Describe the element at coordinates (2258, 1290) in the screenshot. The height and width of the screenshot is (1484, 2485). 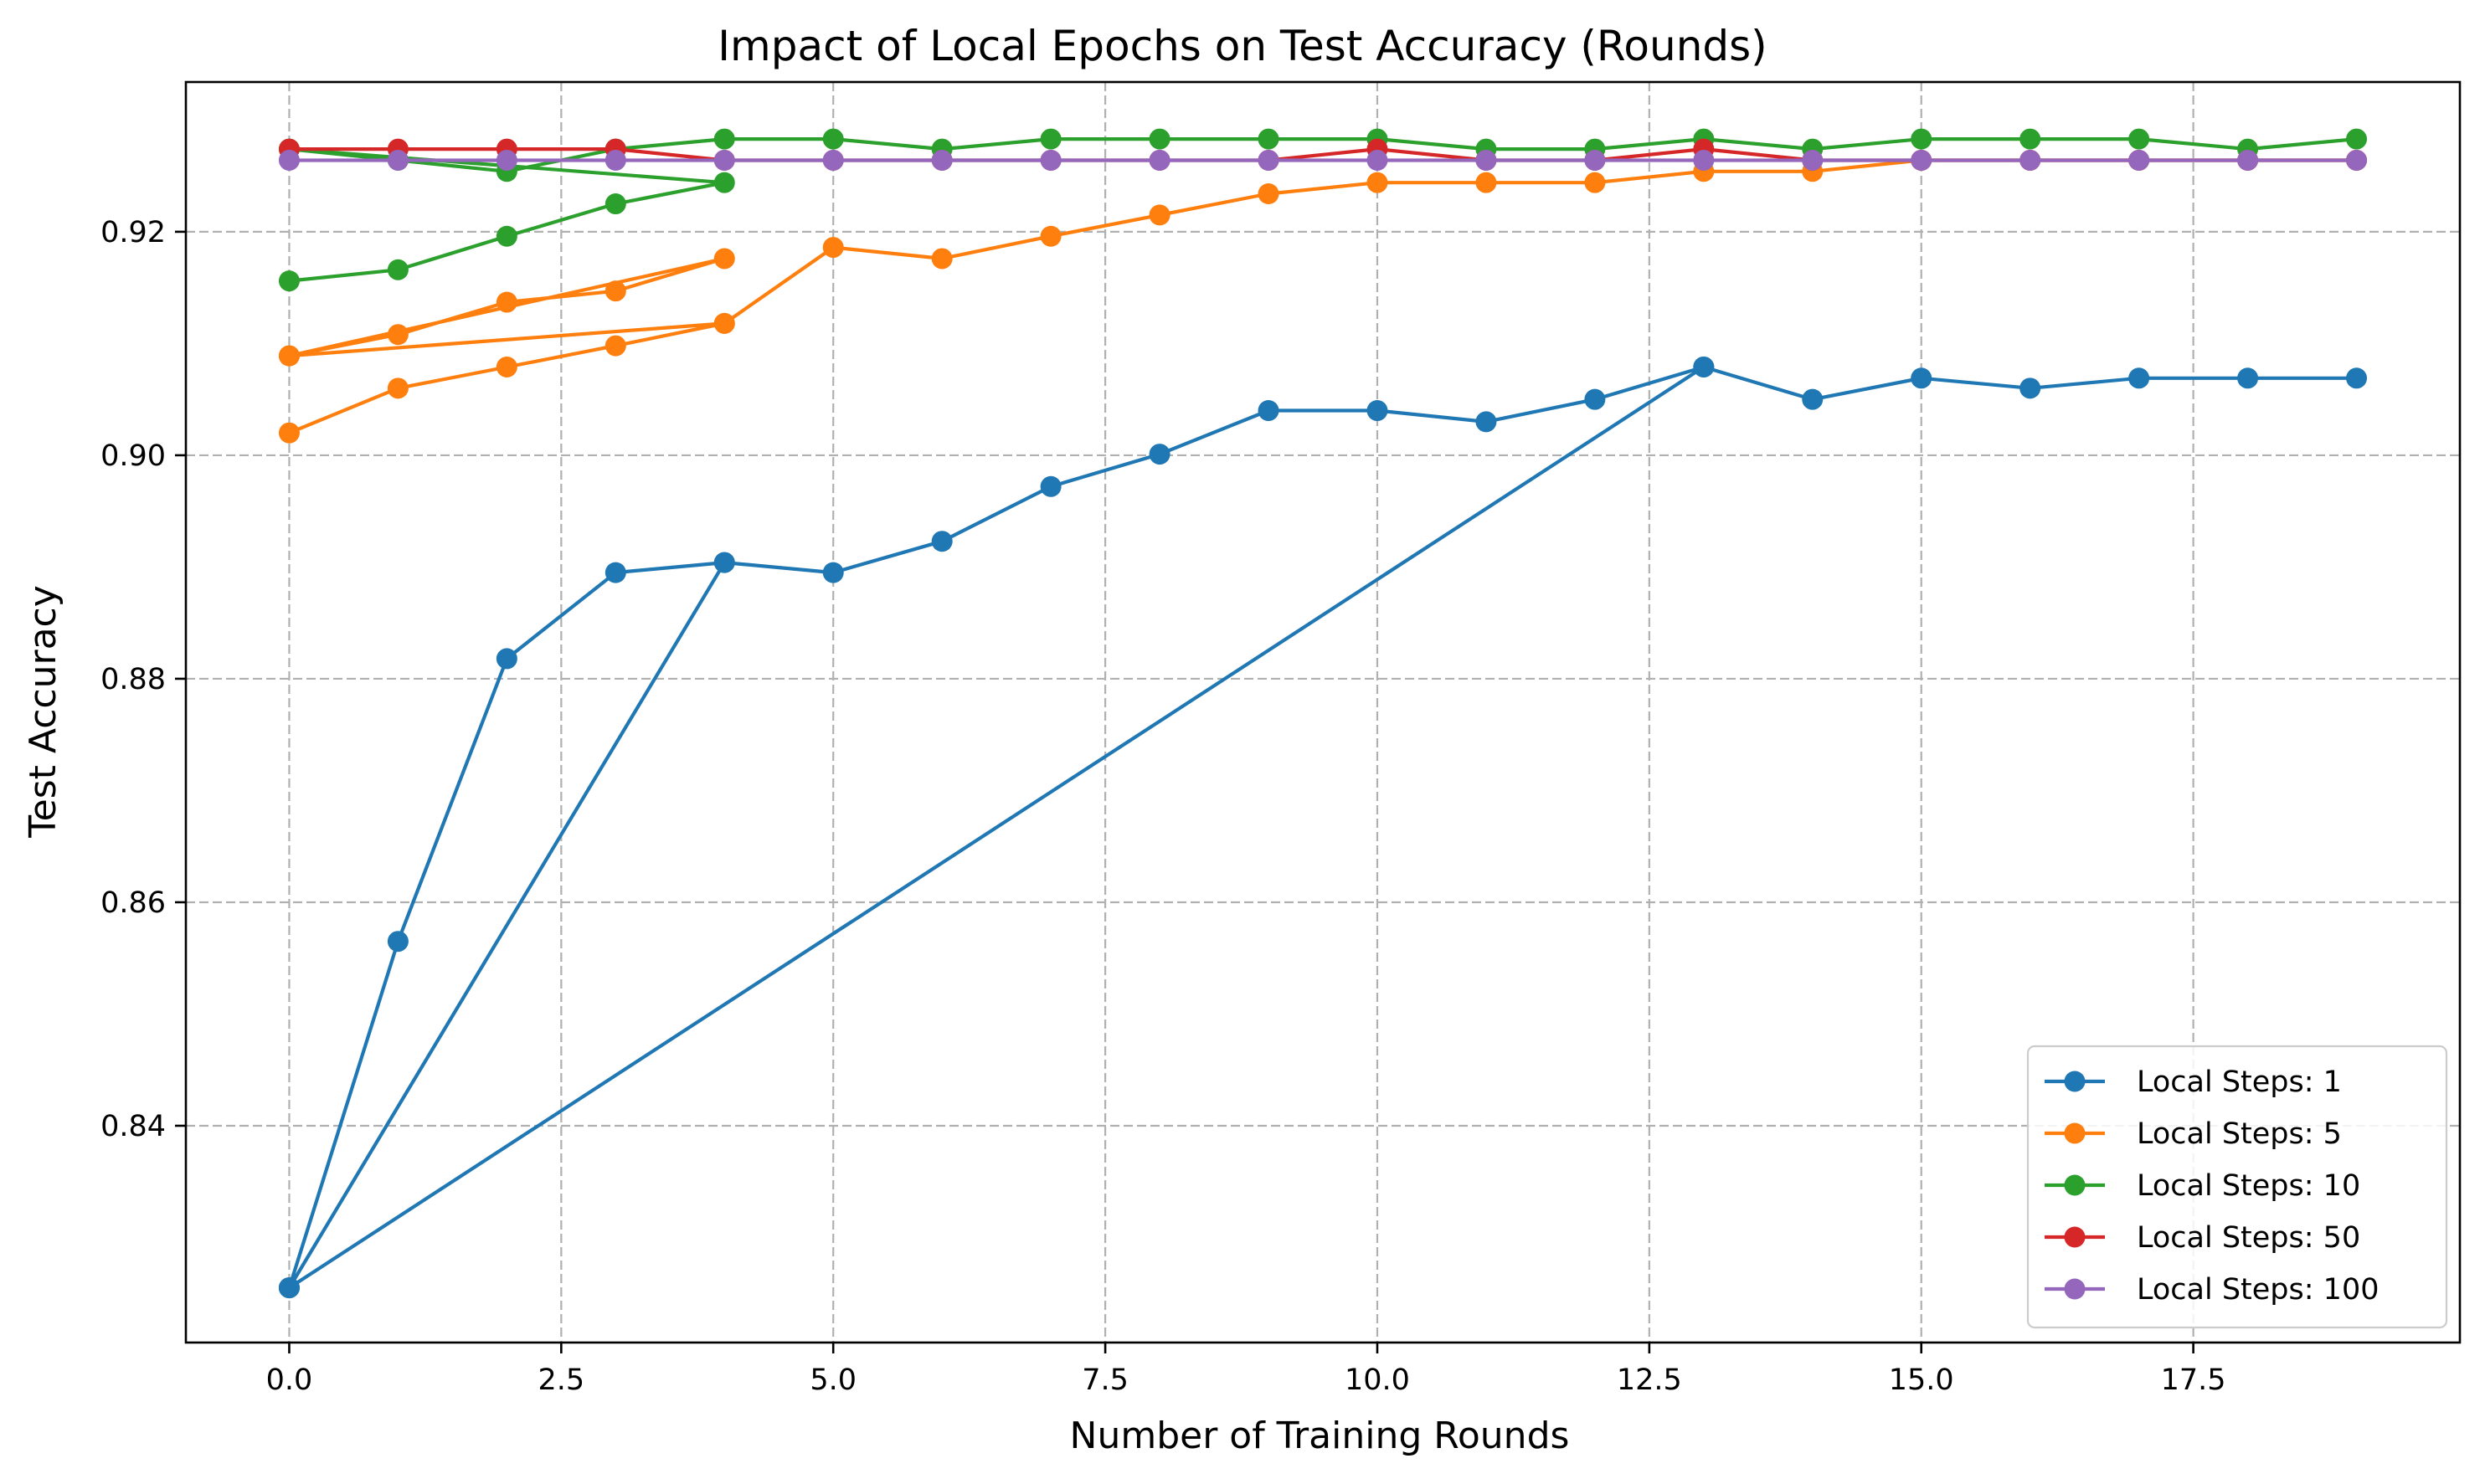
I see `legend-label: Local Steps: 100` at that location.